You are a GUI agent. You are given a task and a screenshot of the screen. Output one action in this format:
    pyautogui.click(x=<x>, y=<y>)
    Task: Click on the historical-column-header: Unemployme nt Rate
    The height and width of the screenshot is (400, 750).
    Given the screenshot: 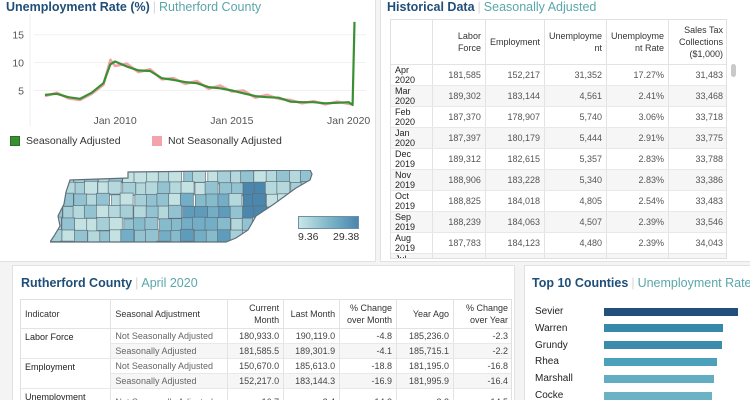 What is the action you would take?
    pyautogui.click(x=638, y=42)
    